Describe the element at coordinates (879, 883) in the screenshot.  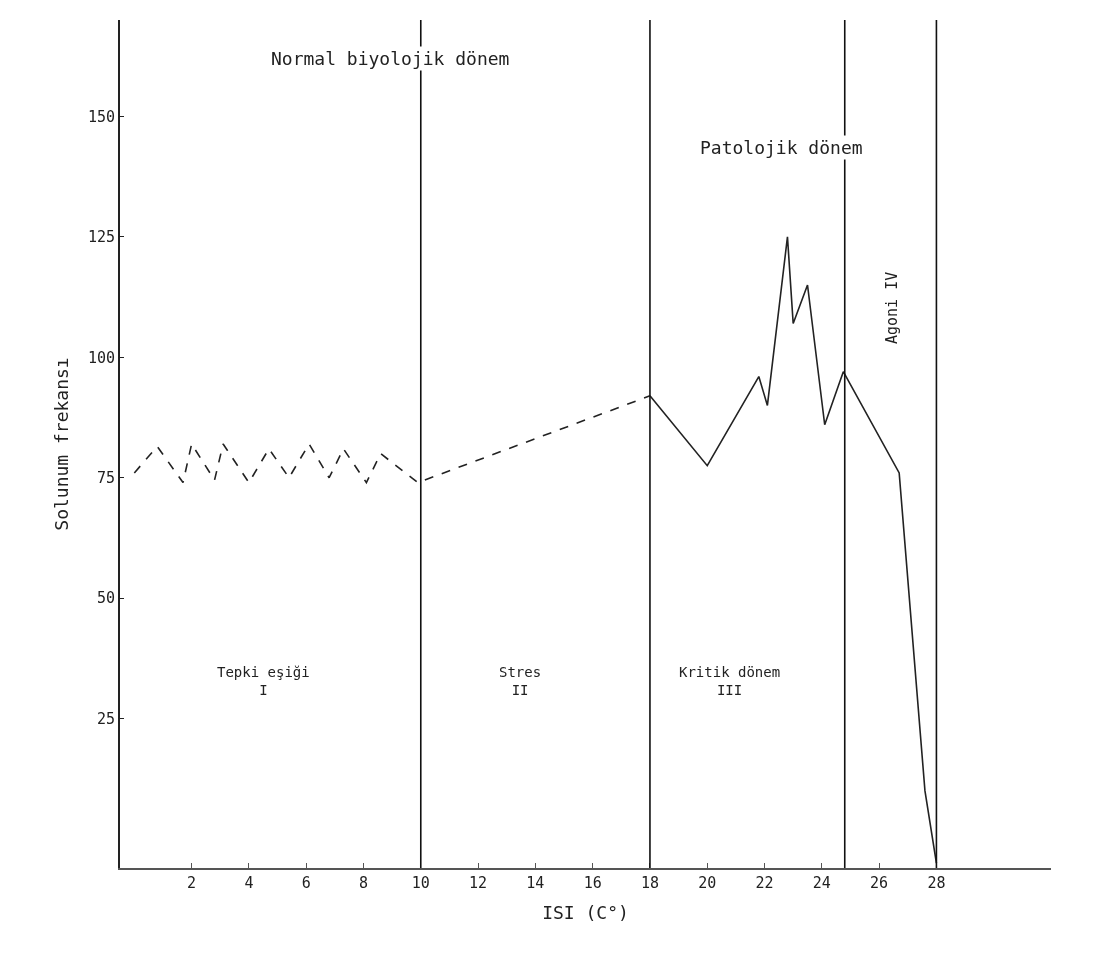
I see `x-tick-label: 26` at that location.